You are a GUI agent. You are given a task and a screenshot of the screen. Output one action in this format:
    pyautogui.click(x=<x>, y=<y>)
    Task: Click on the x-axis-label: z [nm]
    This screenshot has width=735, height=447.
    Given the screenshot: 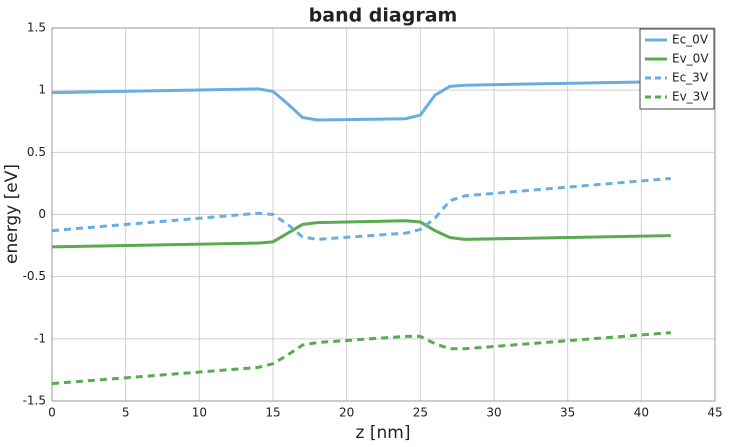 What is the action you would take?
    pyautogui.click(x=383, y=433)
    